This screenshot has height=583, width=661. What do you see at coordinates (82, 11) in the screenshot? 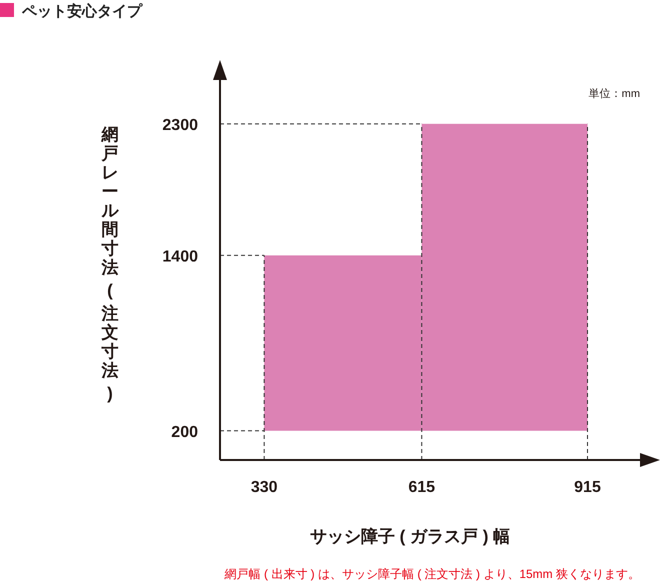
I see `text: ペット安心タイプ` at bounding box center [82, 11].